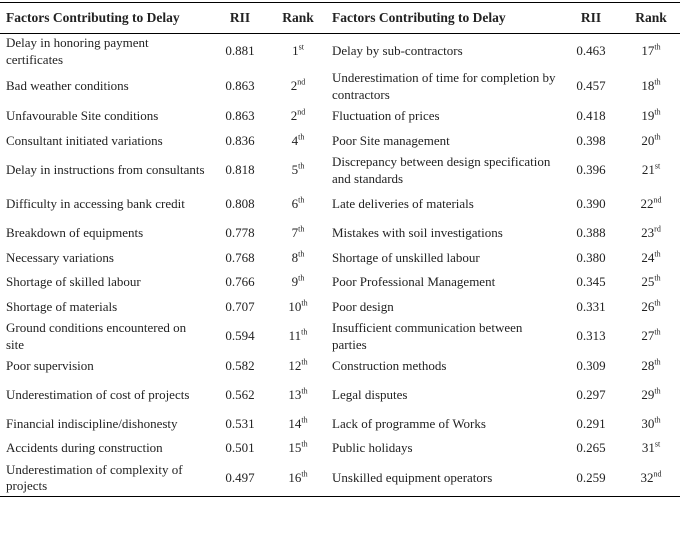 The width and height of the screenshot is (680, 548). I want to click on rank-cell-right: 20th, so click(650, 141).